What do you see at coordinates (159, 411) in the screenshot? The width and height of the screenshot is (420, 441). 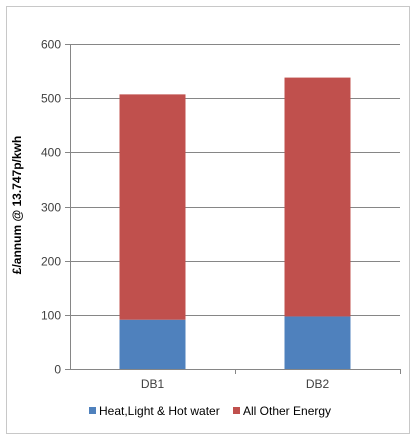 I see `legend-label-1: Heat,Light & Hot water` at bounding box center [159, 411].